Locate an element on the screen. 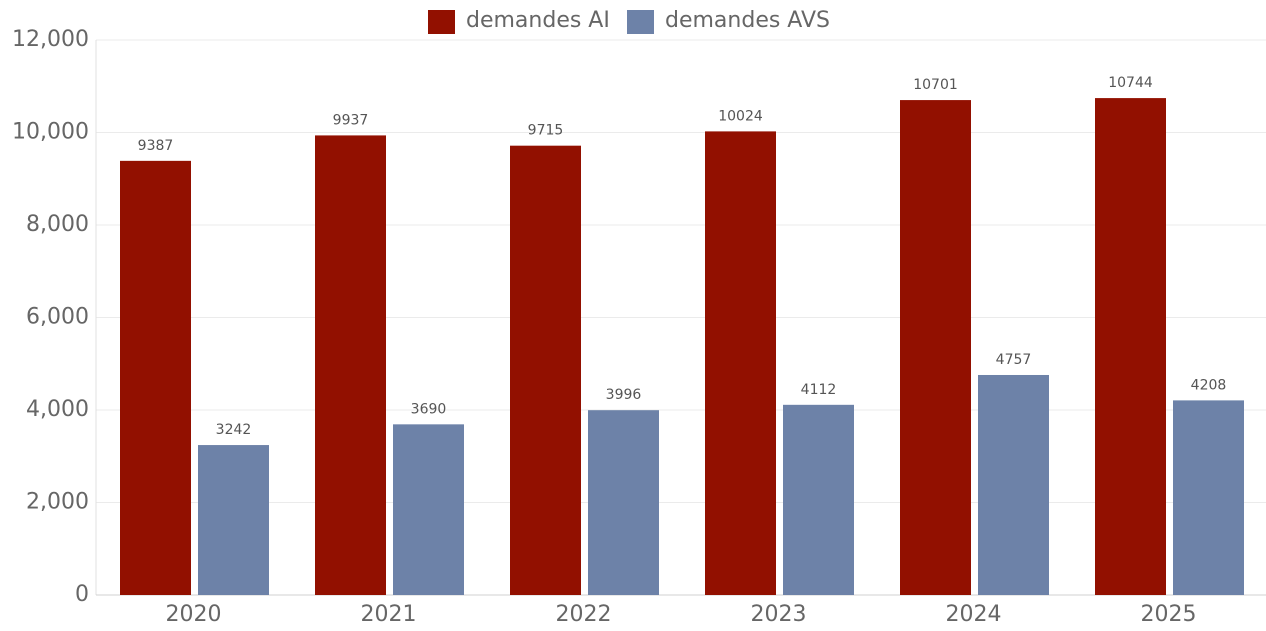 This screenshot has width=1266, height=631. value-label: 3996 is located at coordinates (624, 395).